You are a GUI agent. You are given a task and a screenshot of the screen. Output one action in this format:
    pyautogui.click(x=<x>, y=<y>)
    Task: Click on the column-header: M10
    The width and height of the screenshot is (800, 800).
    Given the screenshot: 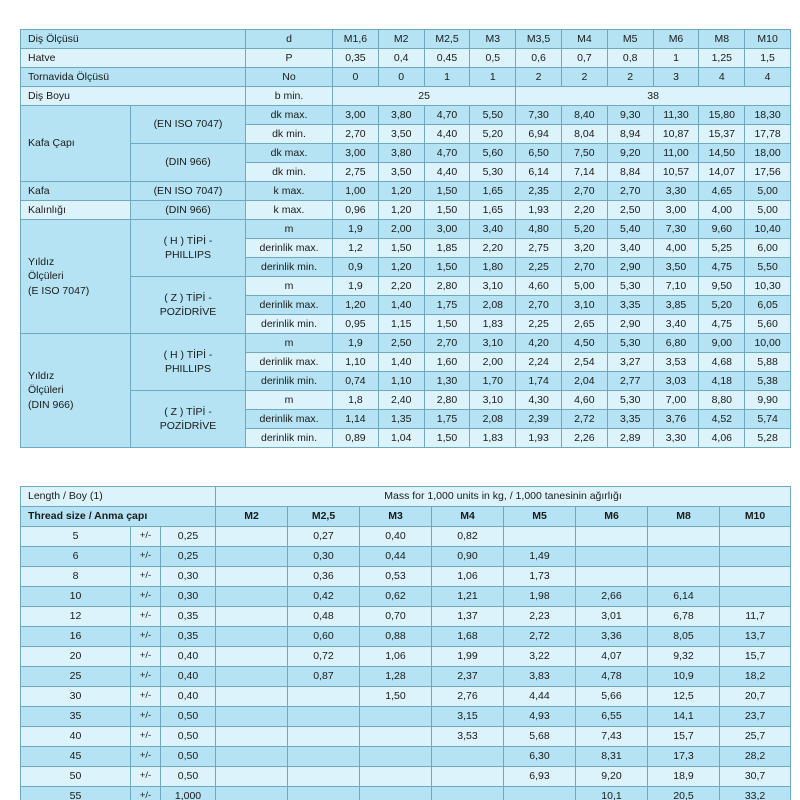 What is the action you would take?
    pyautogui.click(x=755, y=516)
    